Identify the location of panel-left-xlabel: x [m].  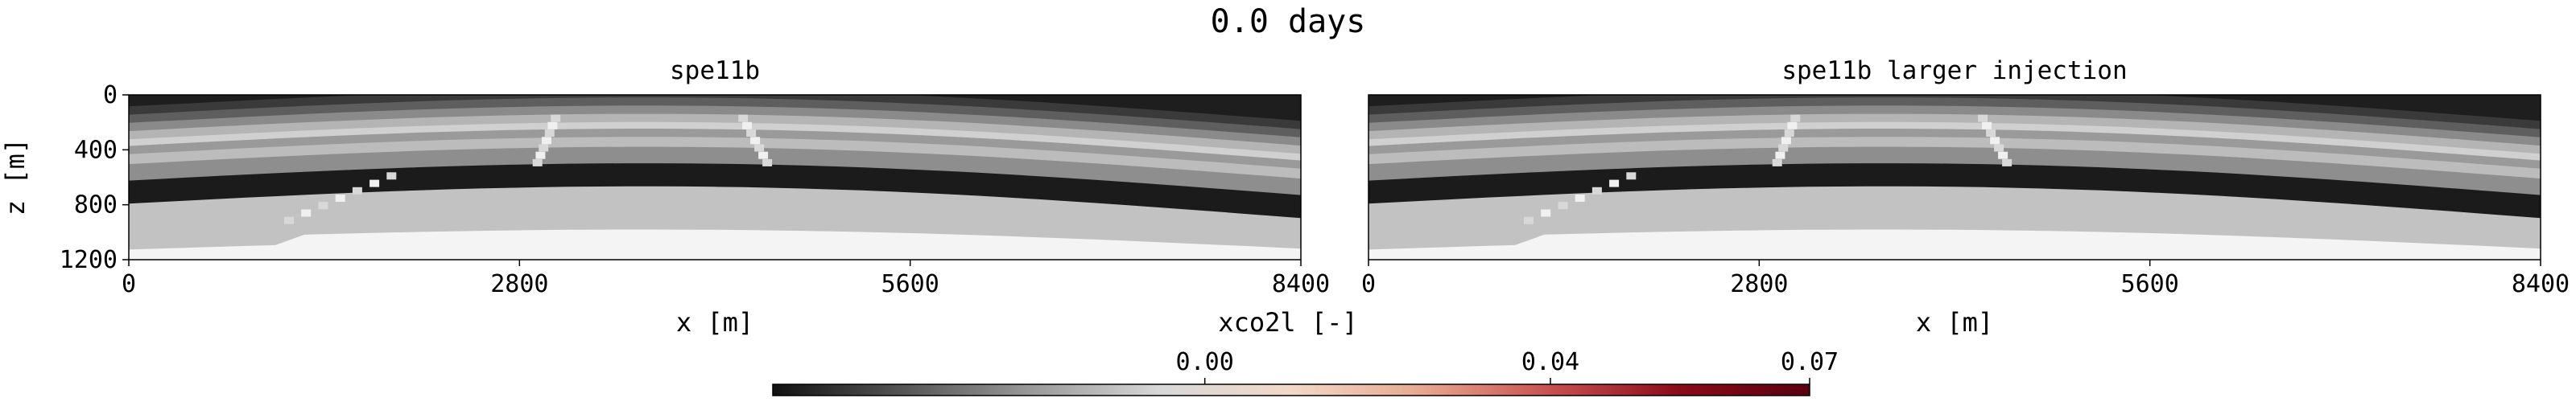
(714, 322).